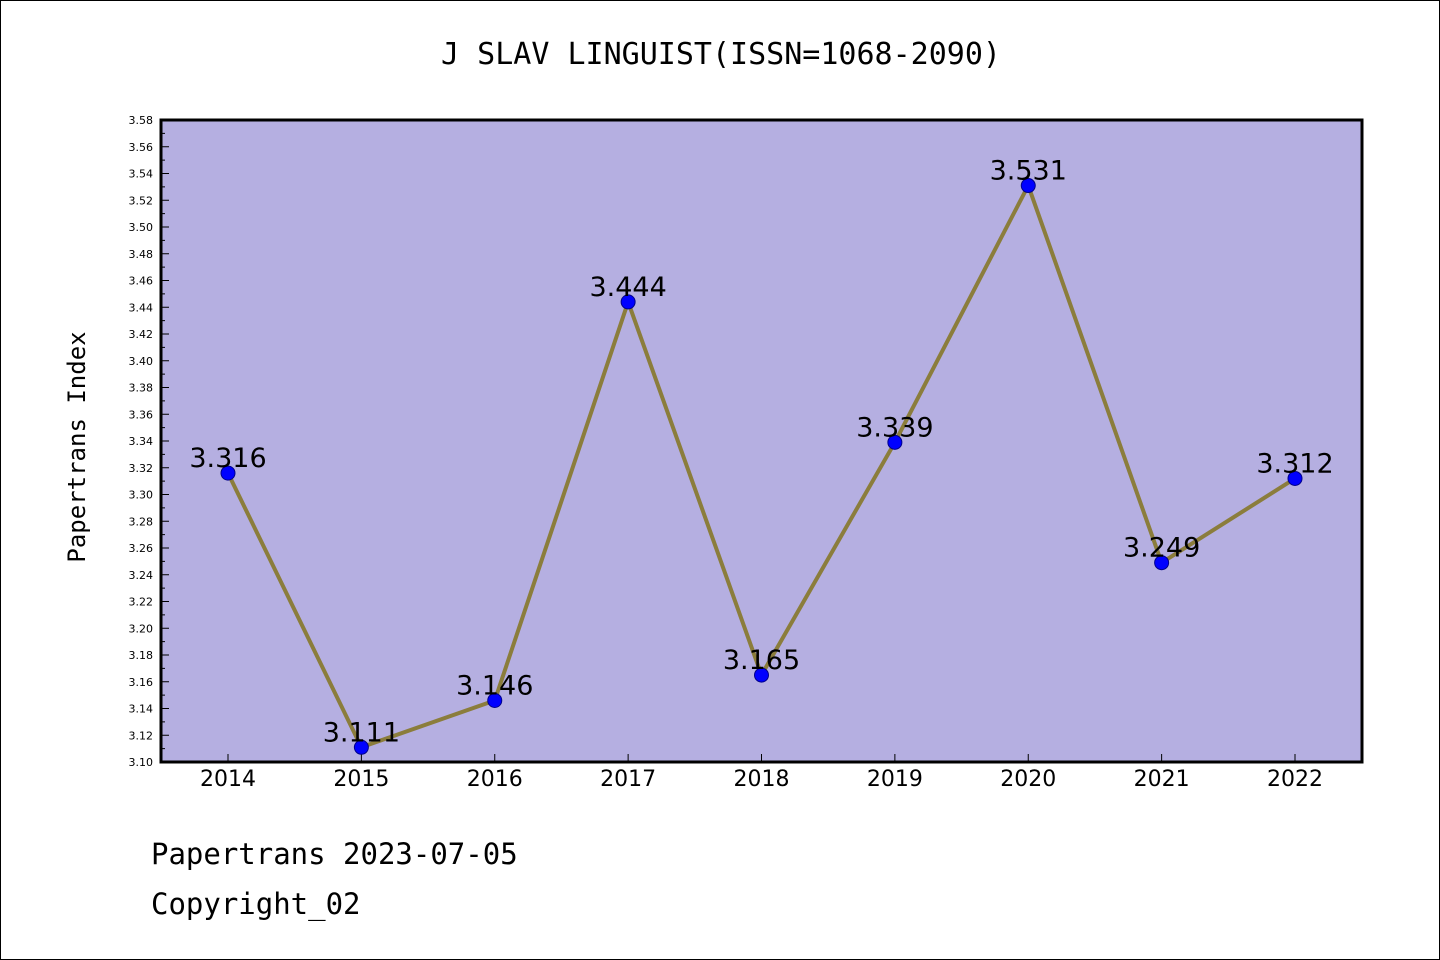 The width and height of the screenshot is (1440, 960). Describe the element at coordinates (1028, 171) in the screenshot. I see `data-label: 3.531` at that location.